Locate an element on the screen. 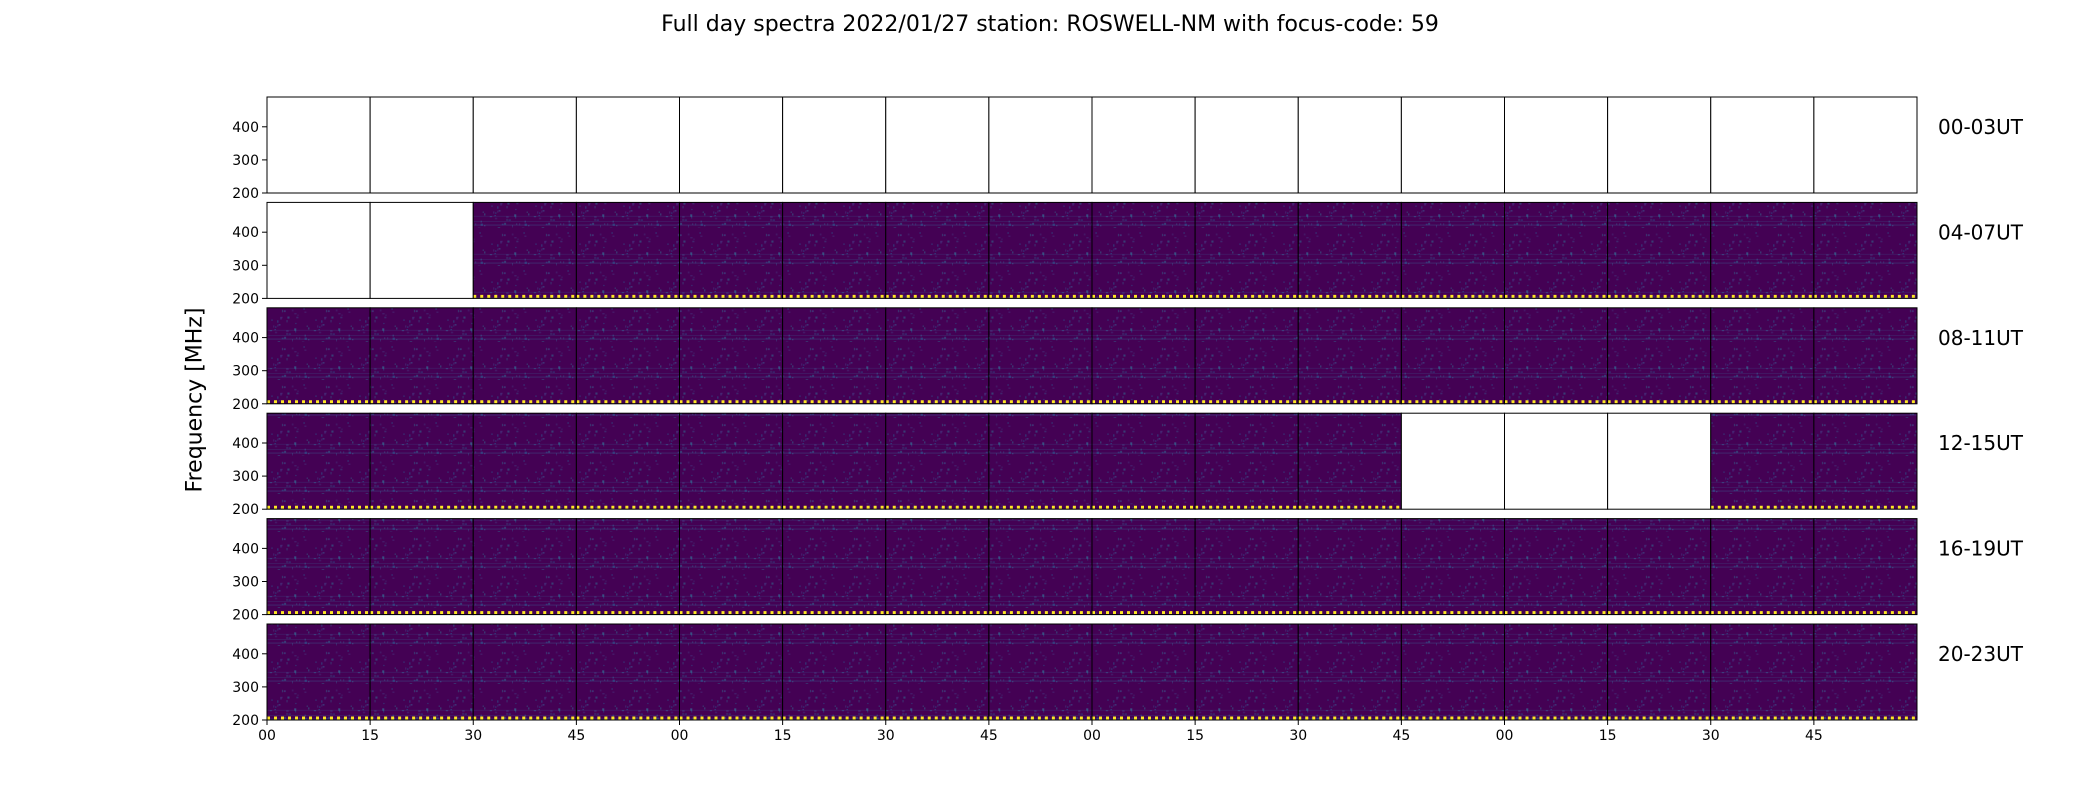  spectra-row: 400 300 200 20-23UT is located at coordinates (1128, 676).